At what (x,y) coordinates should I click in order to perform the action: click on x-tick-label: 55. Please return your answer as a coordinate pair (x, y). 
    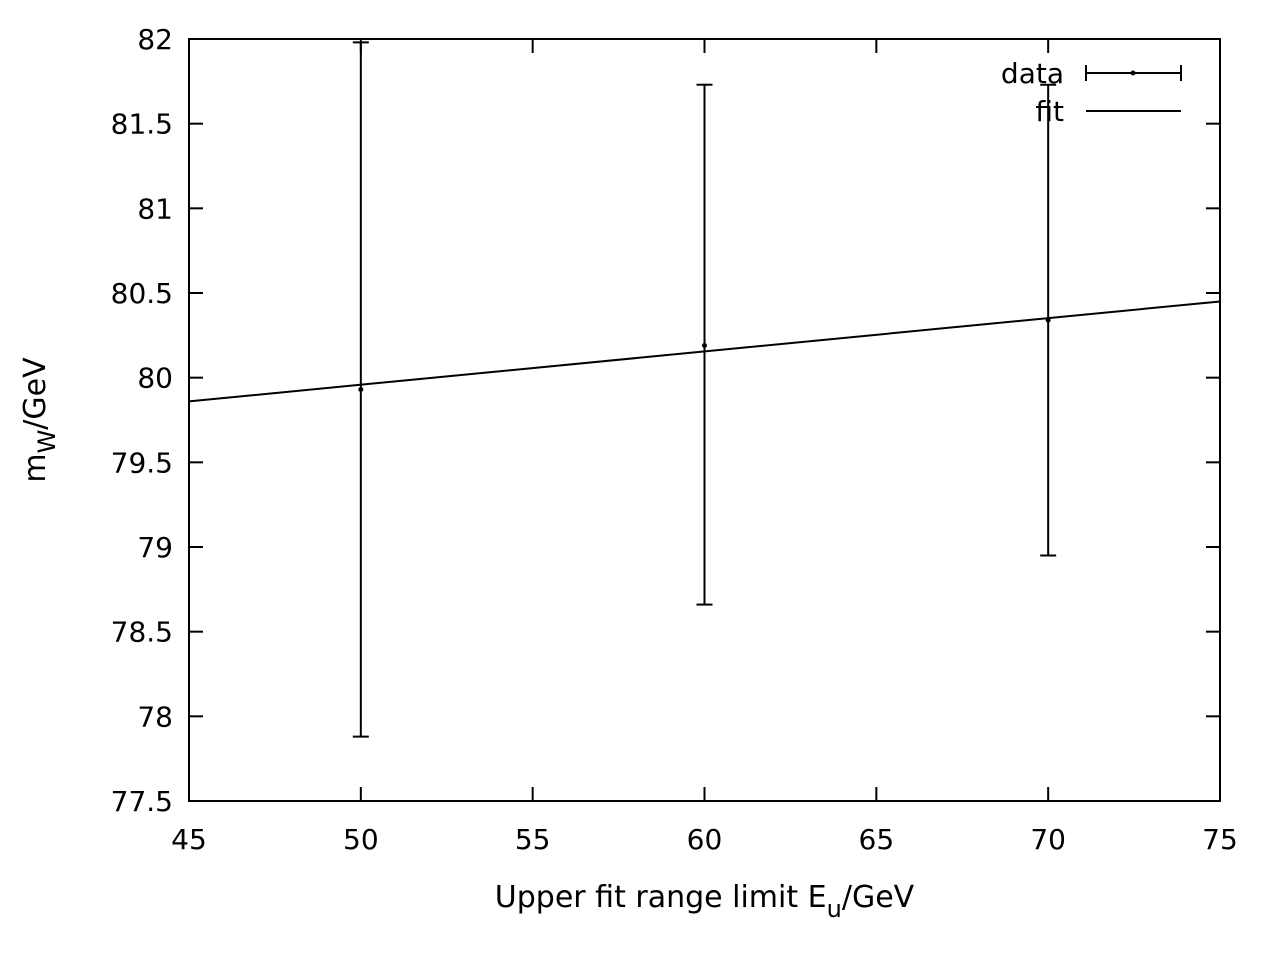
    Looking at the image, I should click on (533, 839).